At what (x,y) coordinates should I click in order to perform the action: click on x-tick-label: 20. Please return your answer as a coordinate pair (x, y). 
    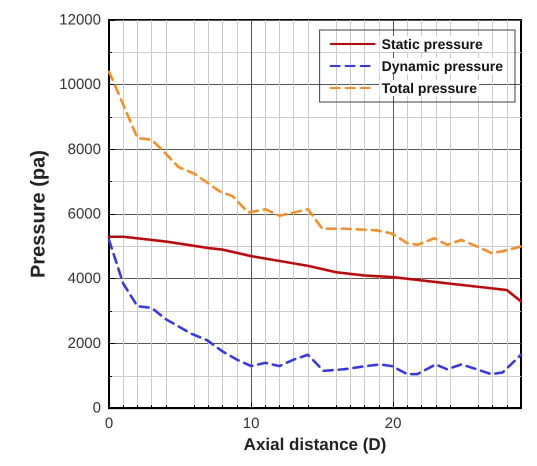
    Looking at the image, I should click on (393, 423).